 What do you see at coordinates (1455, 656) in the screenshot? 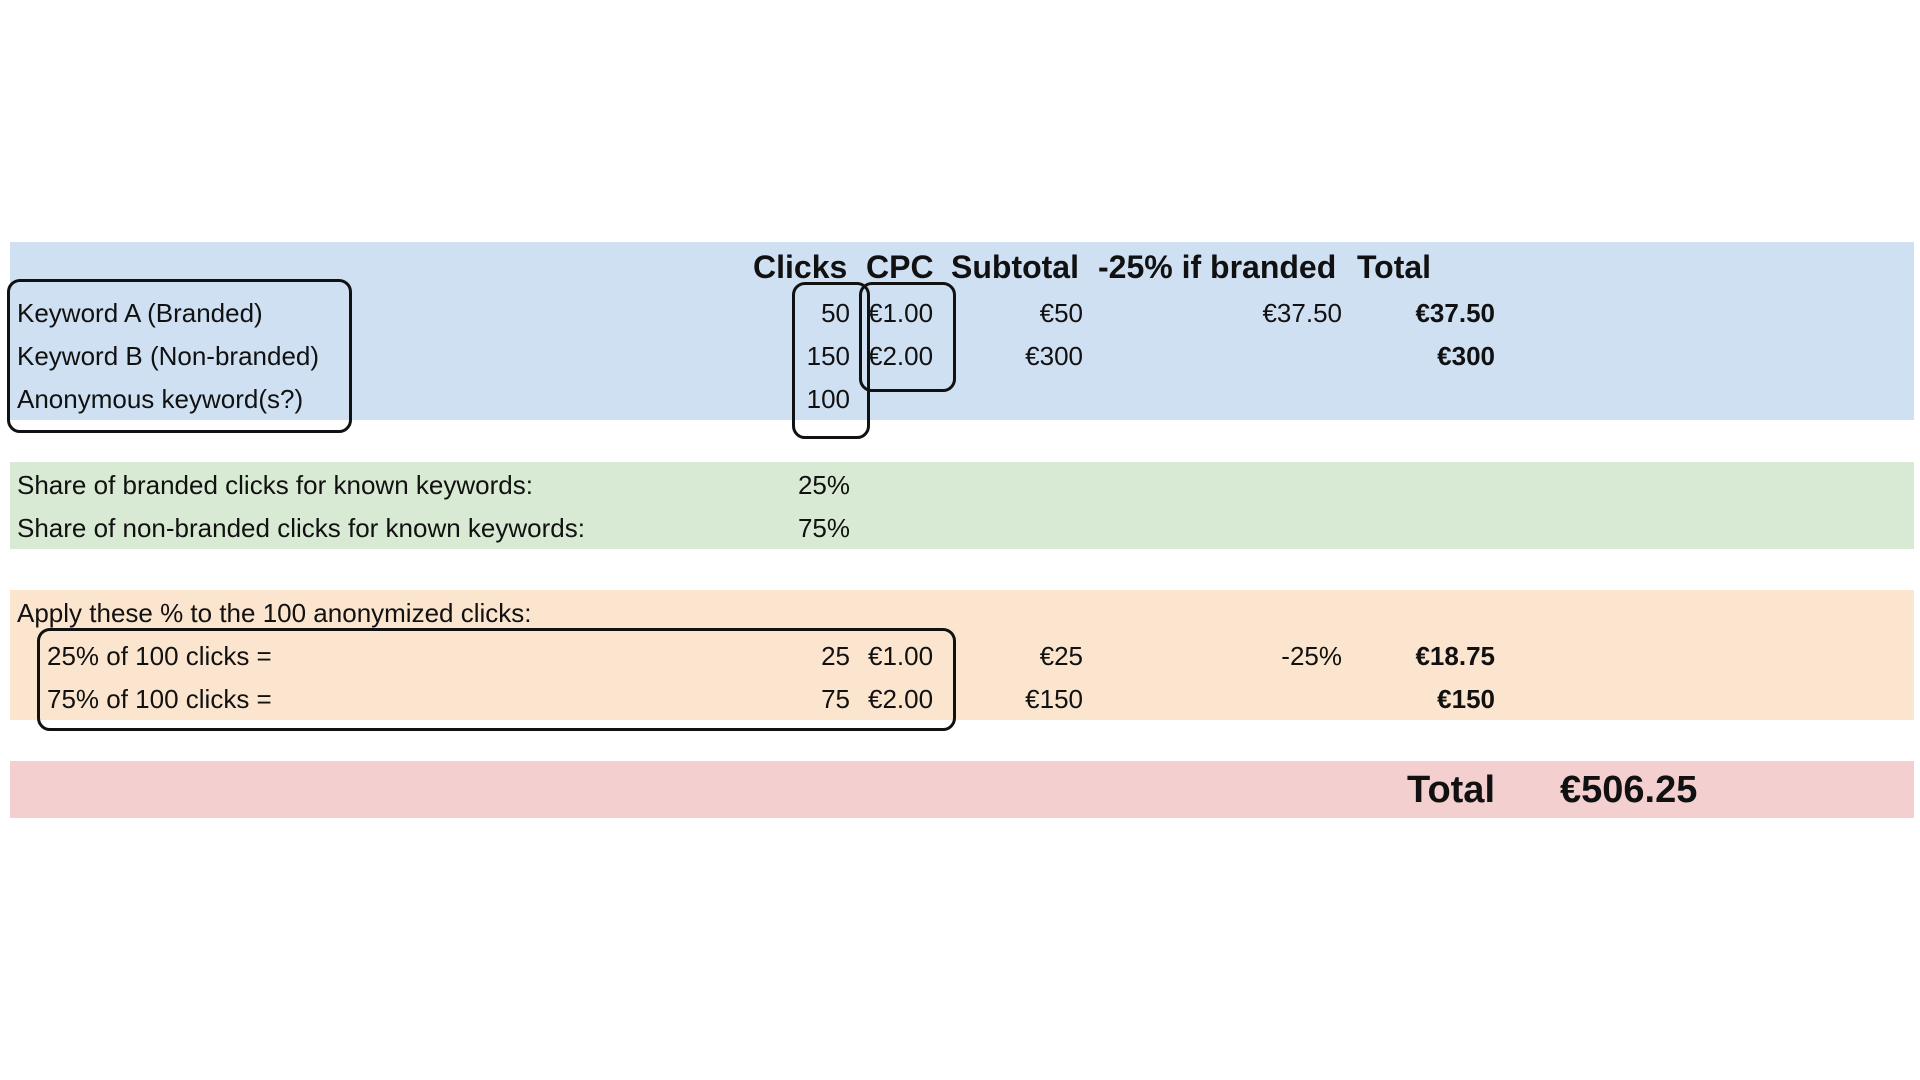
I see `apply-row-branded-total: €18.75` at bounding box center [1455, 656].